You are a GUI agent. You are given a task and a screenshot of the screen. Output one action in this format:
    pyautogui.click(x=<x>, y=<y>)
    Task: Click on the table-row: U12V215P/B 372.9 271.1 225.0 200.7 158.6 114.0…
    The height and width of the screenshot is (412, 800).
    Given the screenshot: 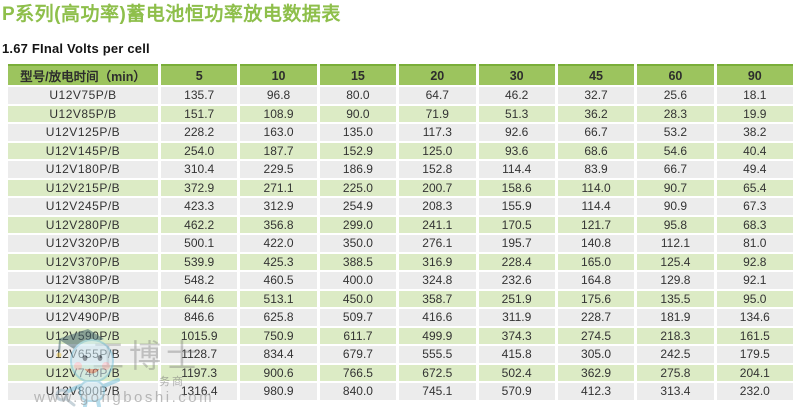 What is the action you would take?
    pyautogui.click(x=400, y=187)
    